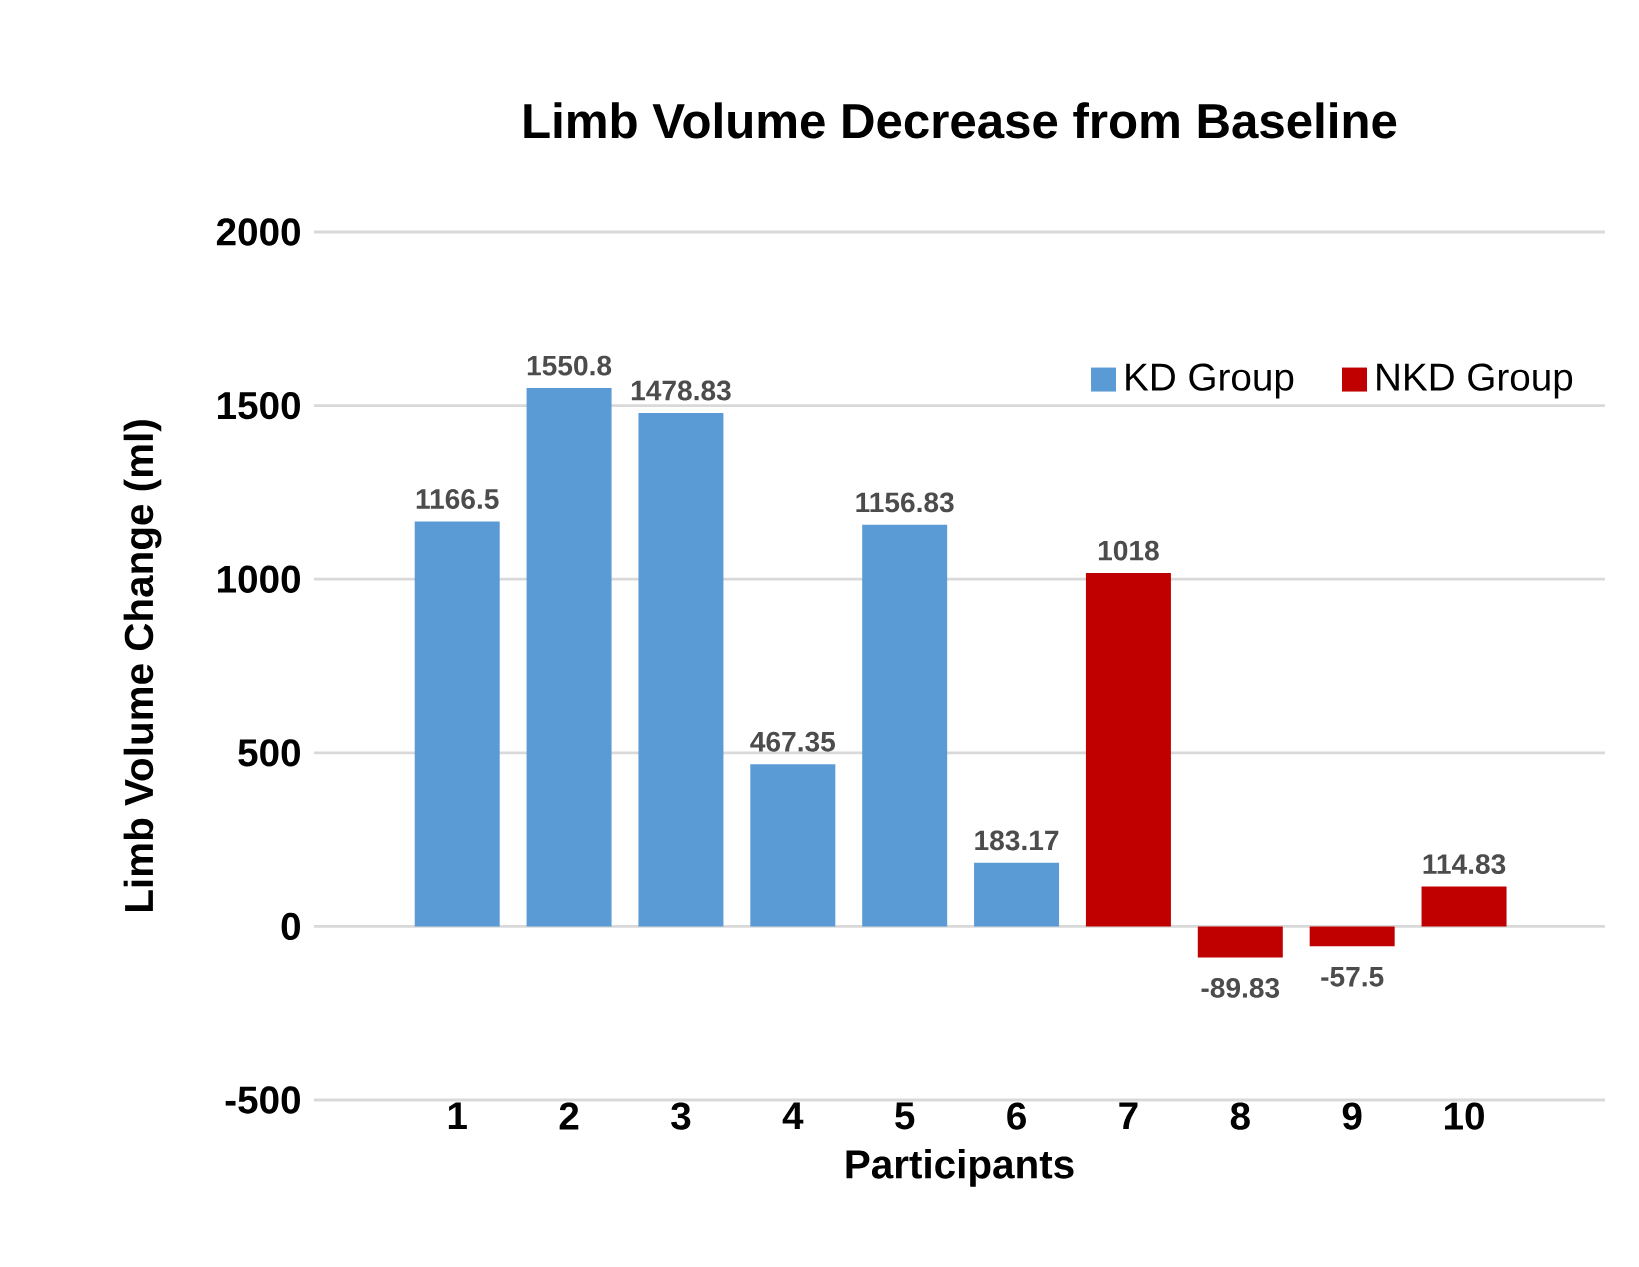 This screenshot has height=1267, width=1639. I want to click on y-axis-title: Limb Volume Change (ml), so click(142, 666).